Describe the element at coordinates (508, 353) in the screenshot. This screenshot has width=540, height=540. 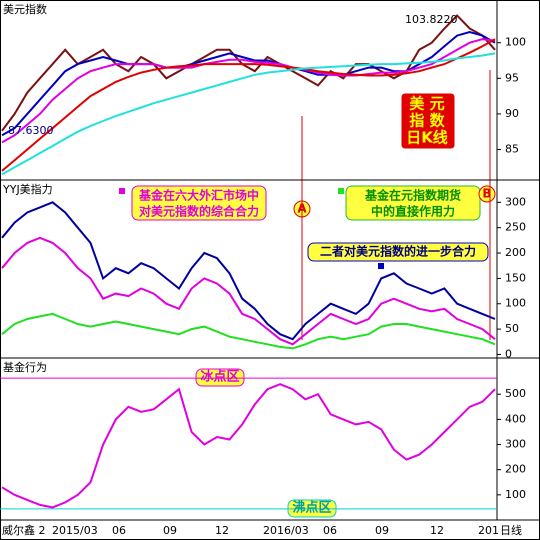
I see `y-tick-label: 0` at that location.